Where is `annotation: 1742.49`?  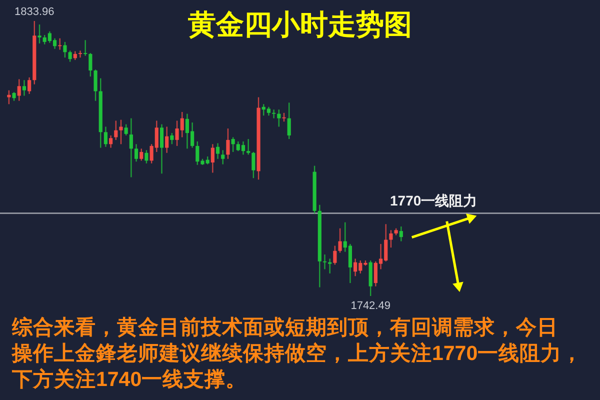
annotation: 1742.49 is located at coordinates (370, 306).